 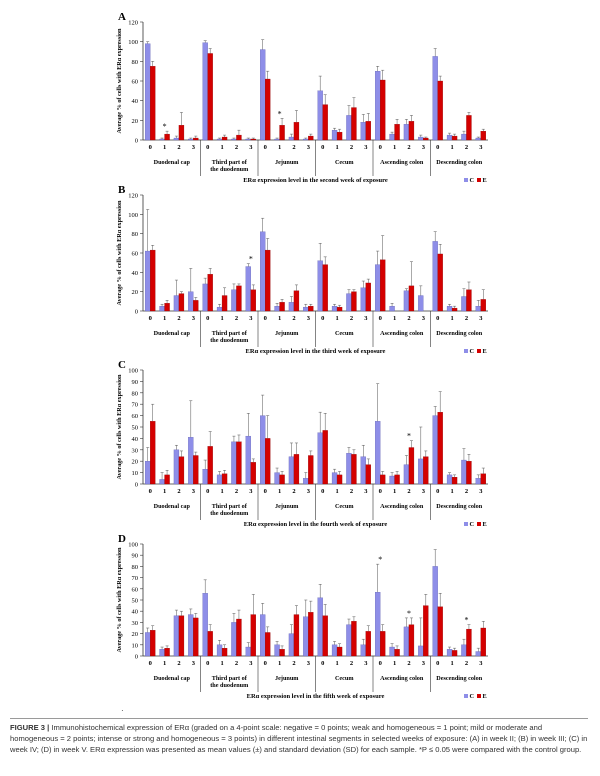 What do you see at coordinates (135, 601) in the screenshot?
I see `y-tick-label: 50` at bounding box center [135, 601].